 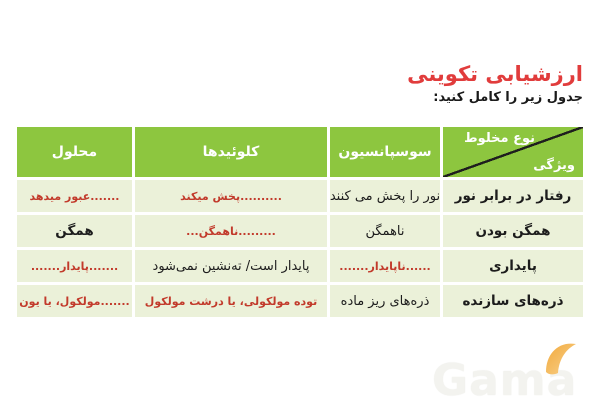 I want to click on cell-suspension-particles: ذره‌های ریز ماده, so click(x=385, y=301).